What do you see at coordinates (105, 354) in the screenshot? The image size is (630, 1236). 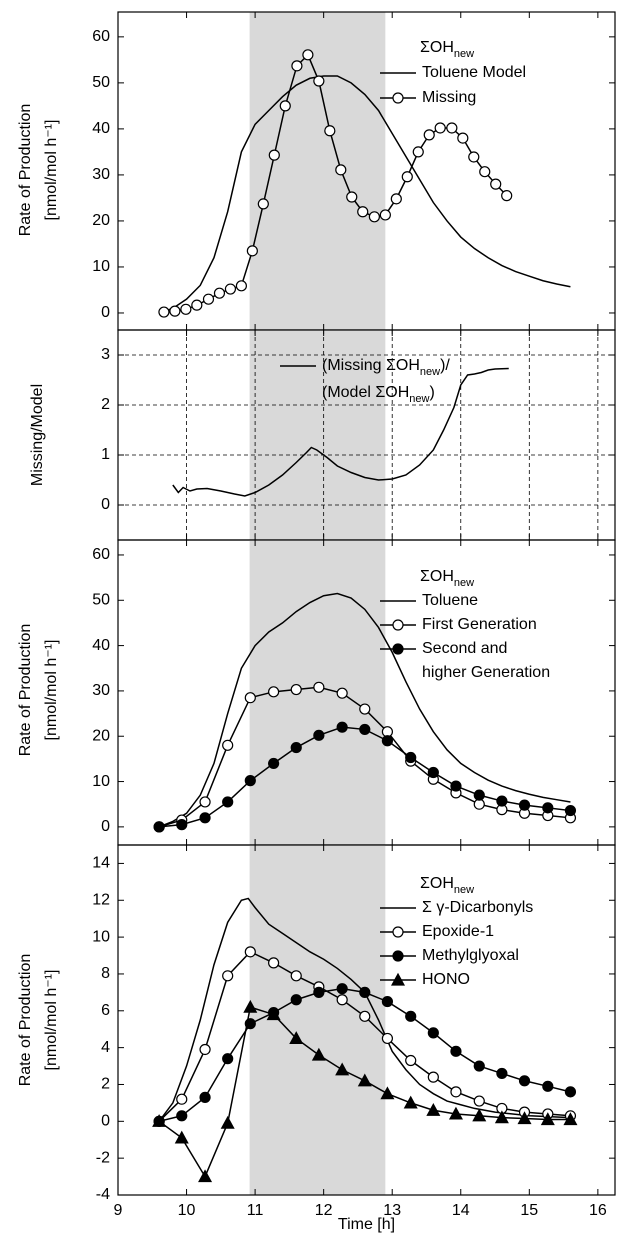 I see `y-tick-label: 3` at bounding box center [105, 354].